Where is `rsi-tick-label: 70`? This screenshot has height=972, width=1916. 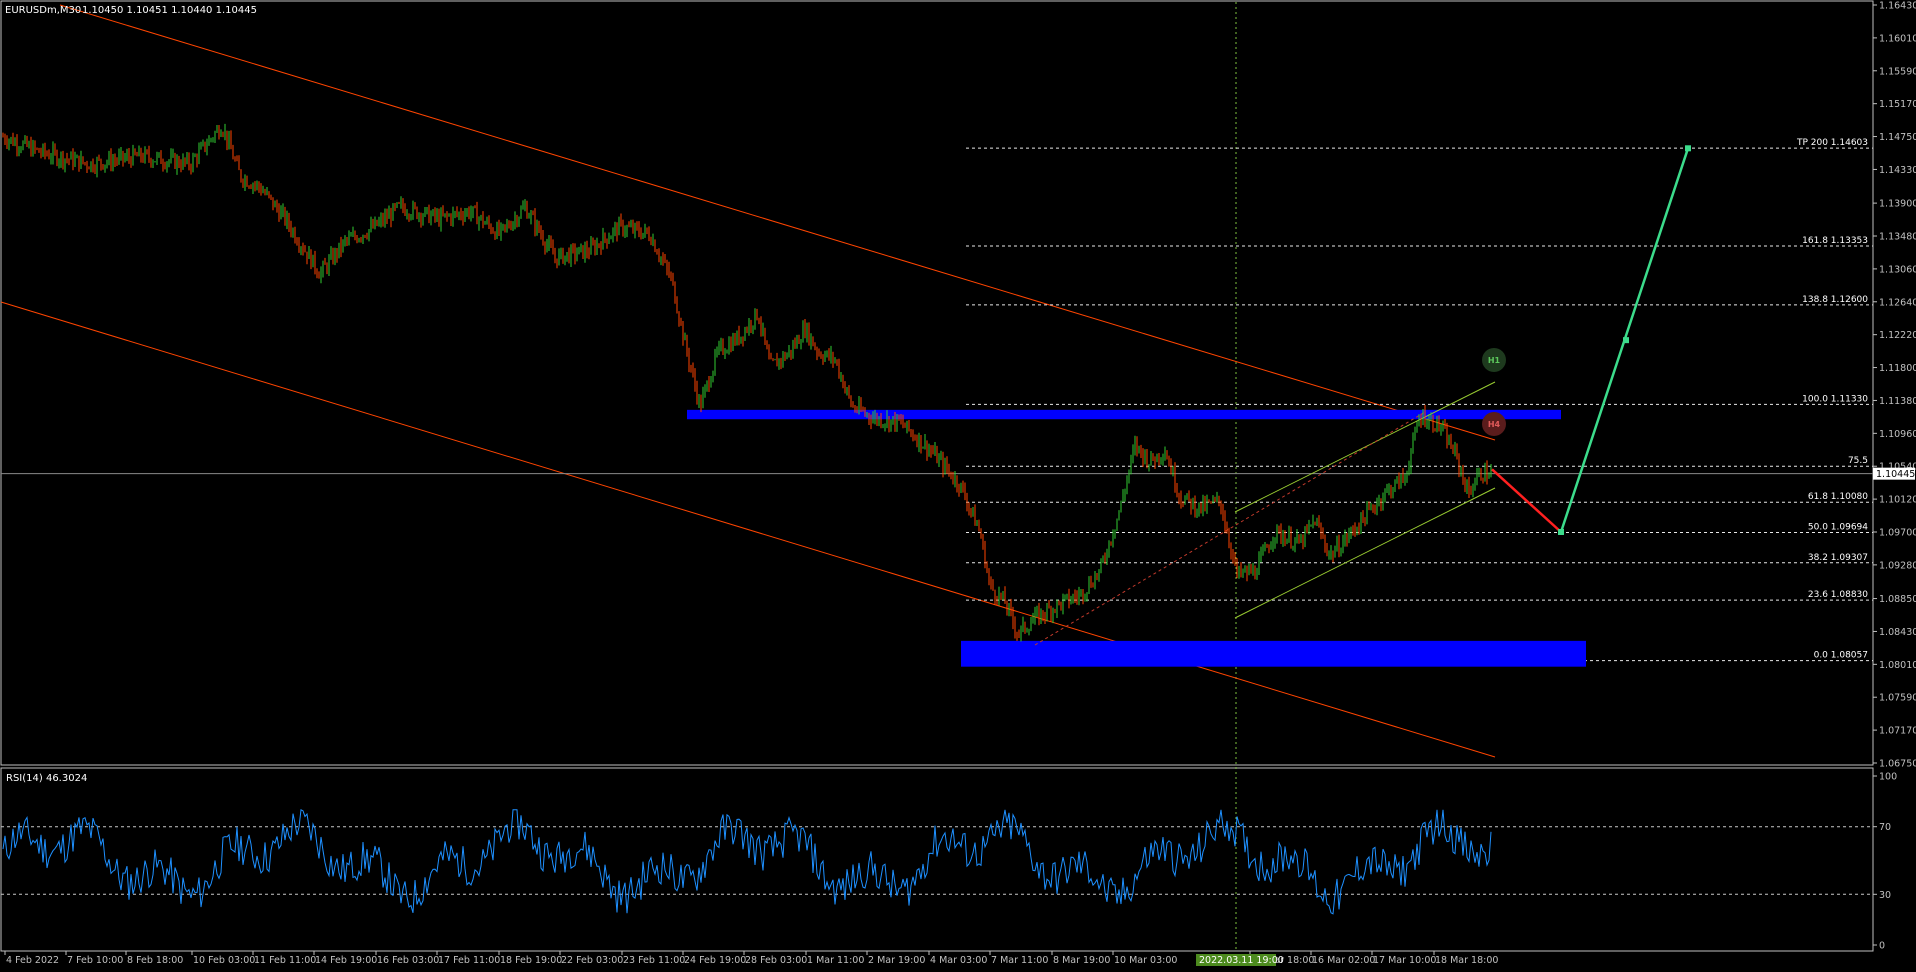
rsi-tick-label: 70 is located at coordinates (1885, 827).